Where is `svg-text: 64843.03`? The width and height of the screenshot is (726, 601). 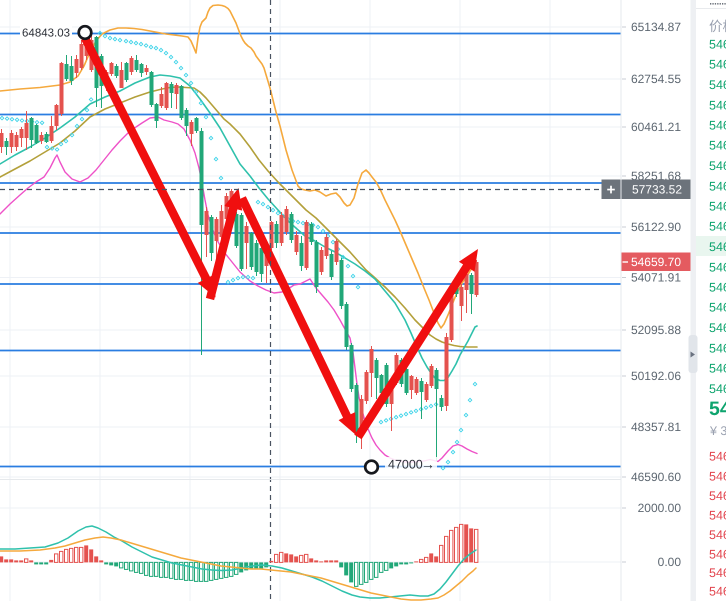
svg-text: 64843.03 is located at coordinates (46, 34).